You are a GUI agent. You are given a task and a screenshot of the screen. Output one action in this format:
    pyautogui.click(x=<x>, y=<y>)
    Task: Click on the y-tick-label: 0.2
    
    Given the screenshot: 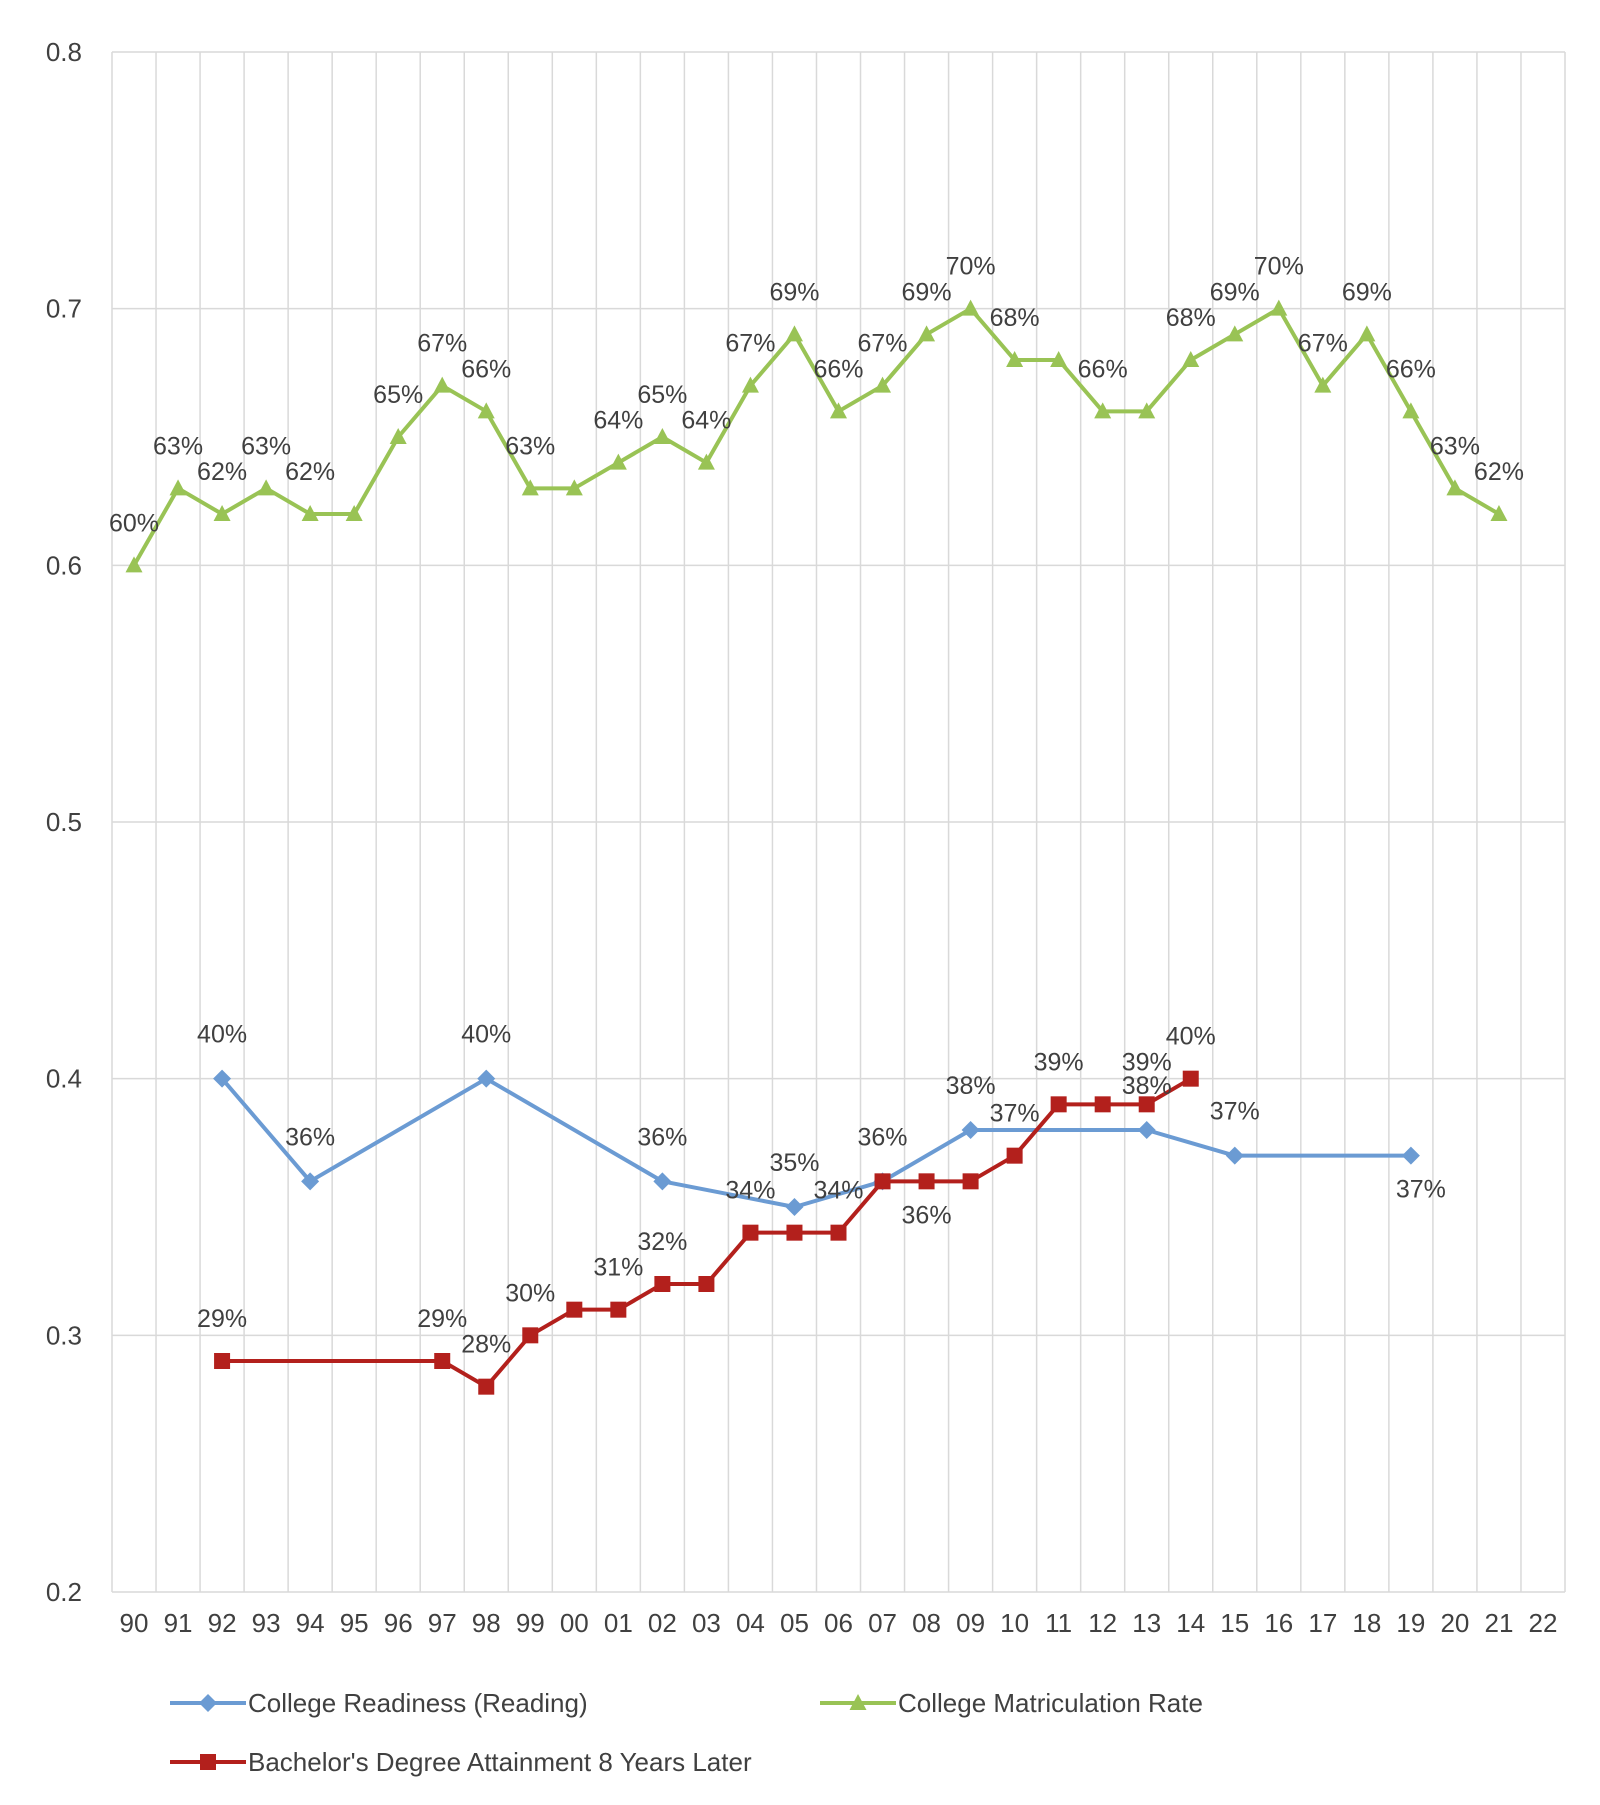 What is the action you would take?
    pyautogui.click(x=64, y=1592)
    